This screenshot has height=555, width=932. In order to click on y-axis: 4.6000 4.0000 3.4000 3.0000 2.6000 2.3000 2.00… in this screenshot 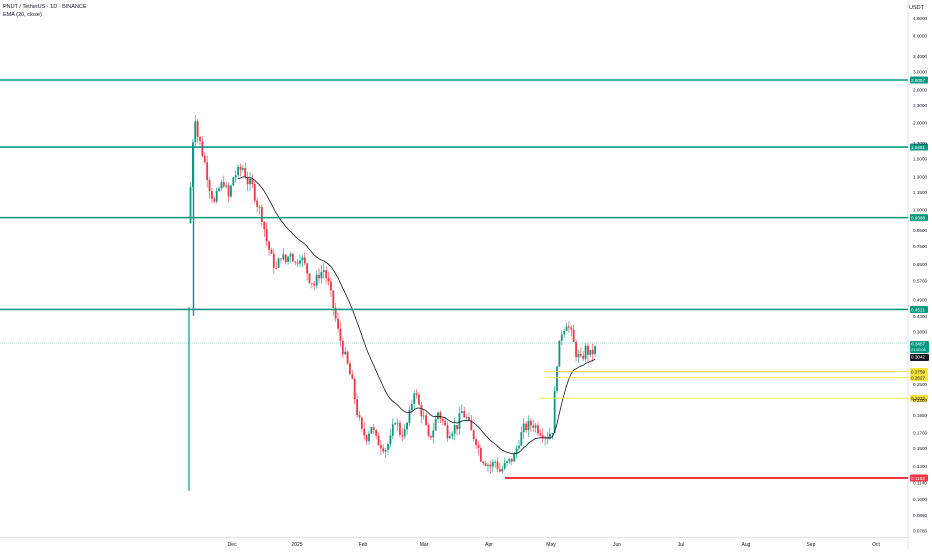, I will do `click(920, 275)`.